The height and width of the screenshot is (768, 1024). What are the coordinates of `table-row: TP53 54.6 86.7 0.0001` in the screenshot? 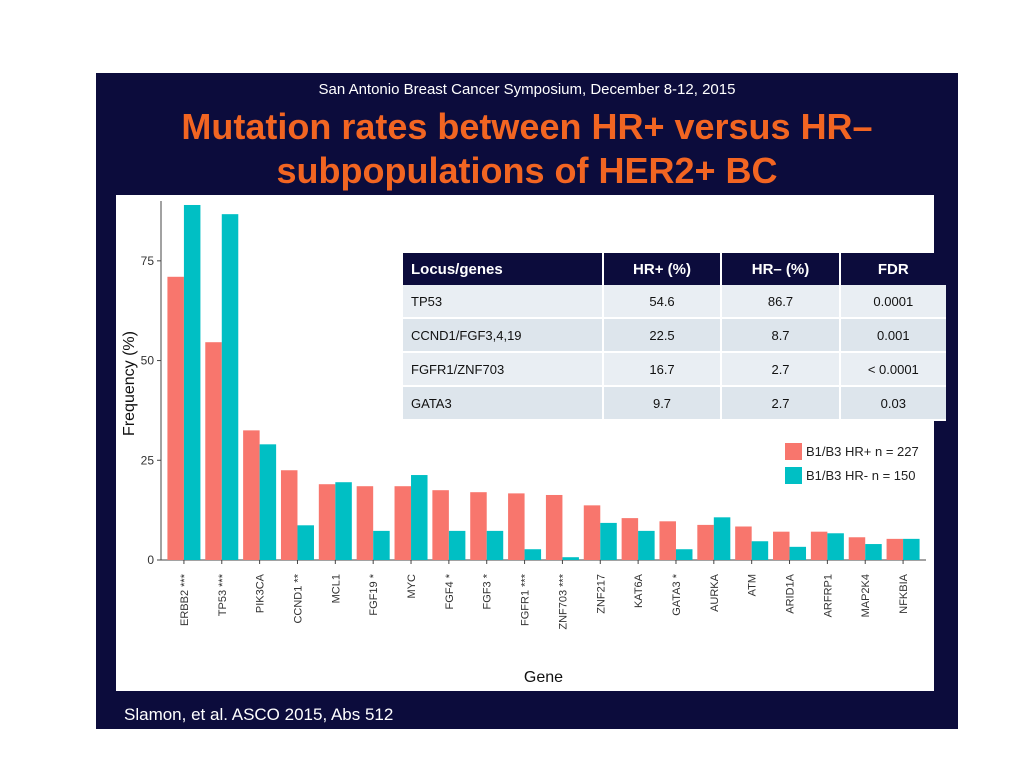 It's located at (674, 302).